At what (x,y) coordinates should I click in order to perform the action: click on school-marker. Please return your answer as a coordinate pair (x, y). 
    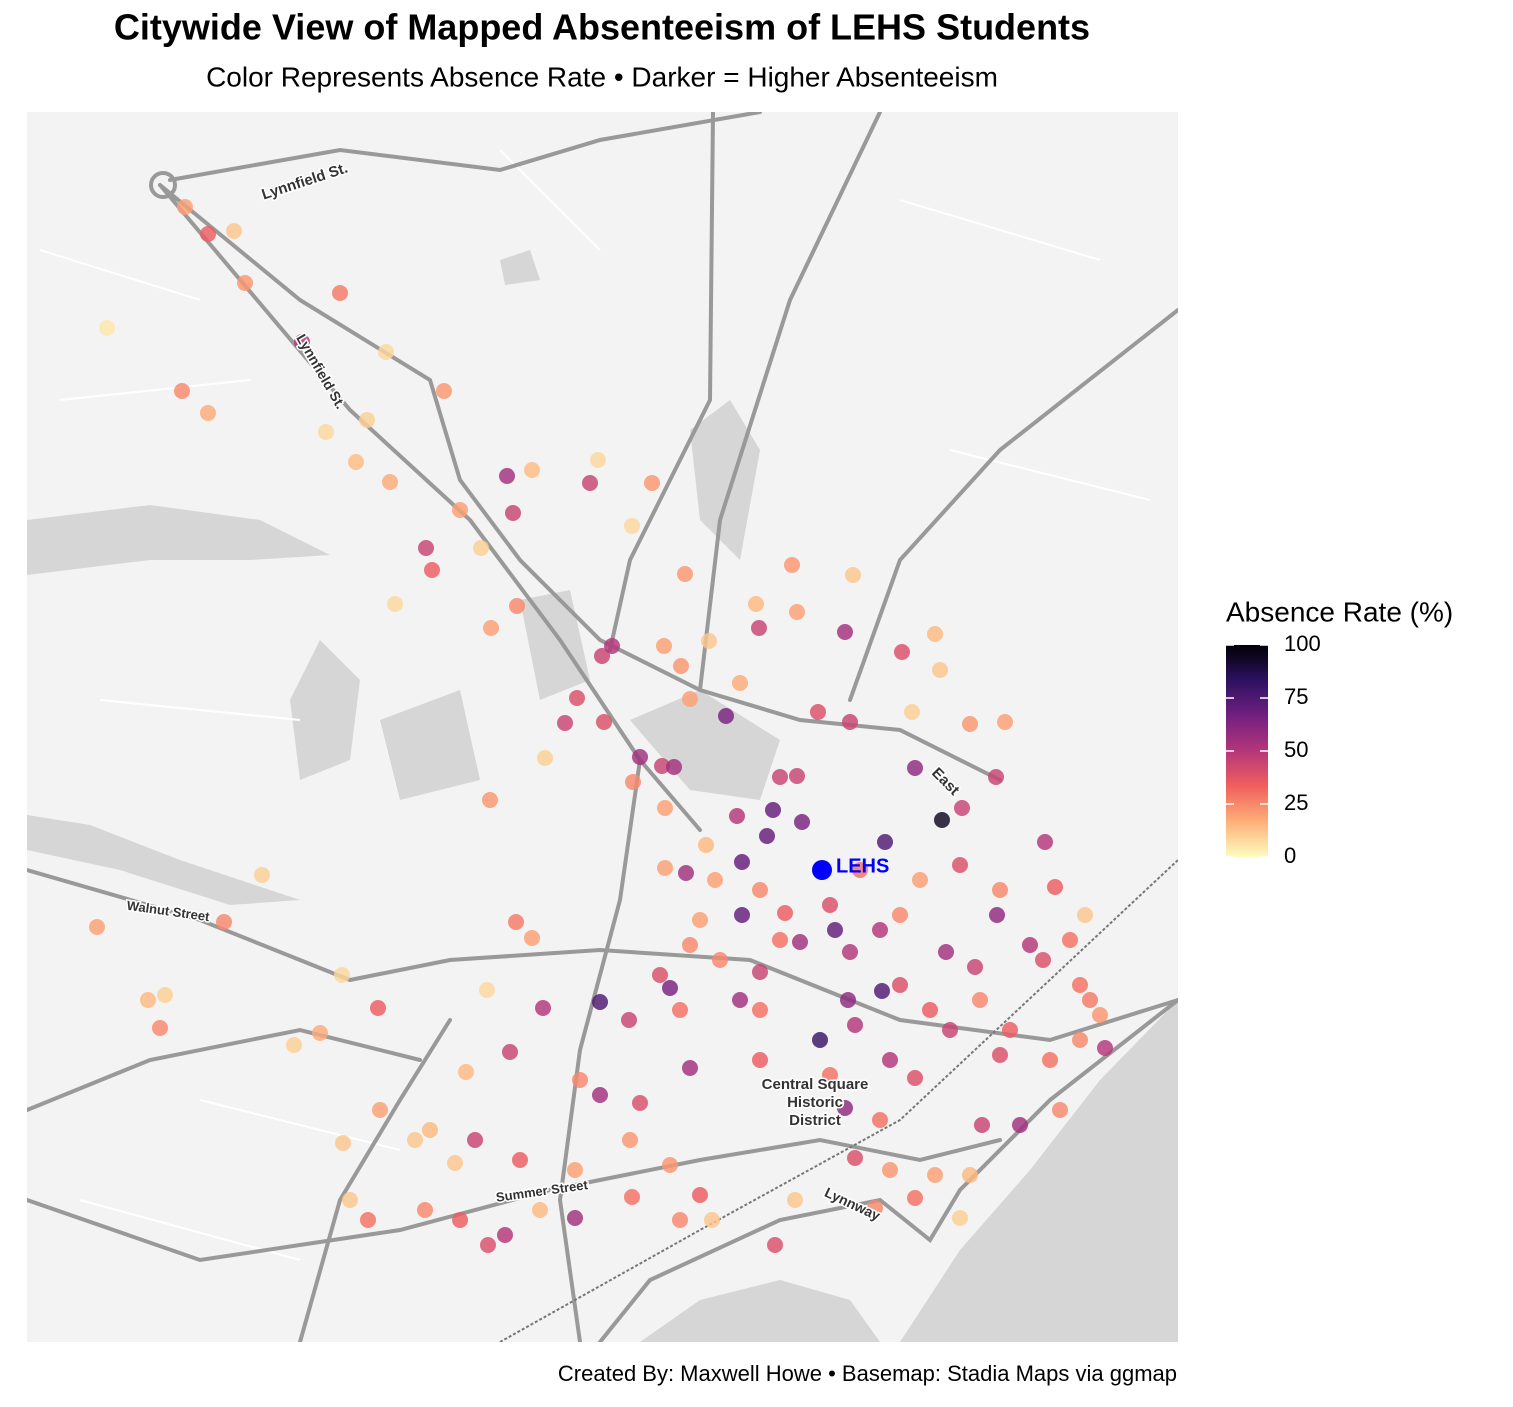
    Looking at the image, I should click on (822, 870).